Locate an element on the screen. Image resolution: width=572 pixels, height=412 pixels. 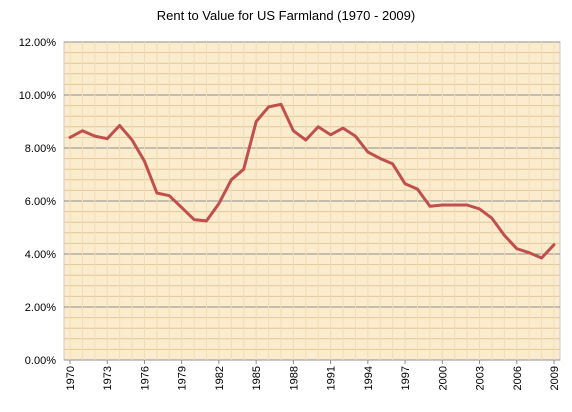
x-tick-label: 2009 is located at coordinates (555, 378).